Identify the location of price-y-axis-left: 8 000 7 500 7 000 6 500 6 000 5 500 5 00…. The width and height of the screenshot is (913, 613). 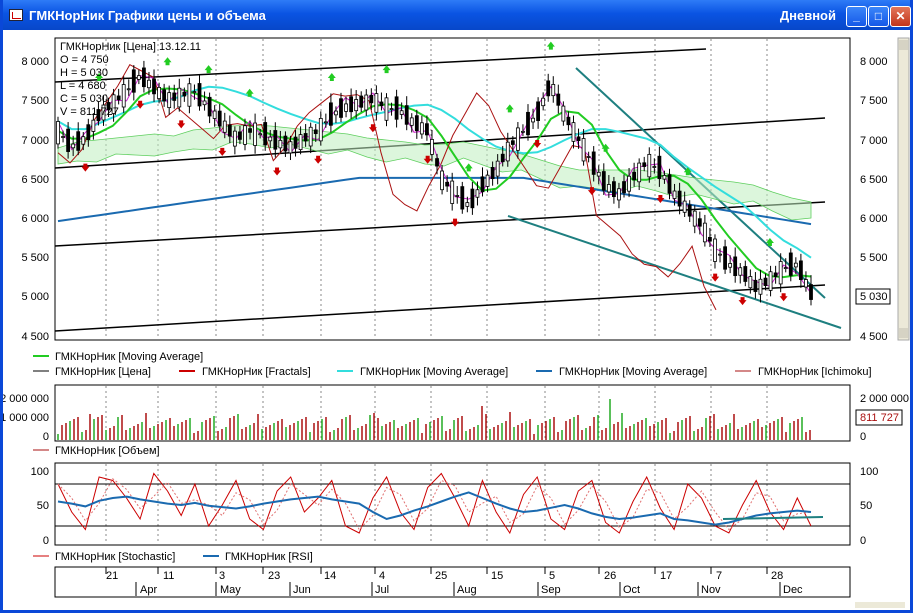
(35, 199).